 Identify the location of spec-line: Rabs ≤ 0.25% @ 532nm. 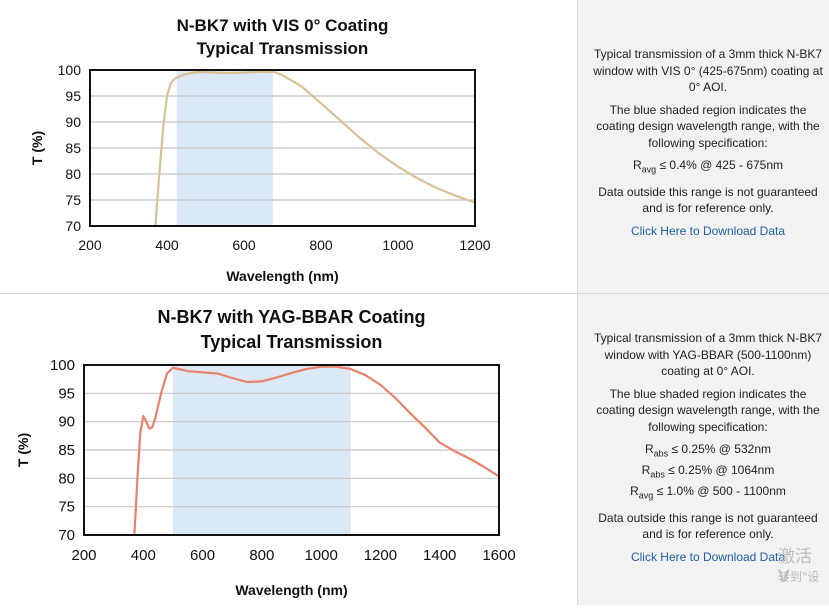
(708, 451).